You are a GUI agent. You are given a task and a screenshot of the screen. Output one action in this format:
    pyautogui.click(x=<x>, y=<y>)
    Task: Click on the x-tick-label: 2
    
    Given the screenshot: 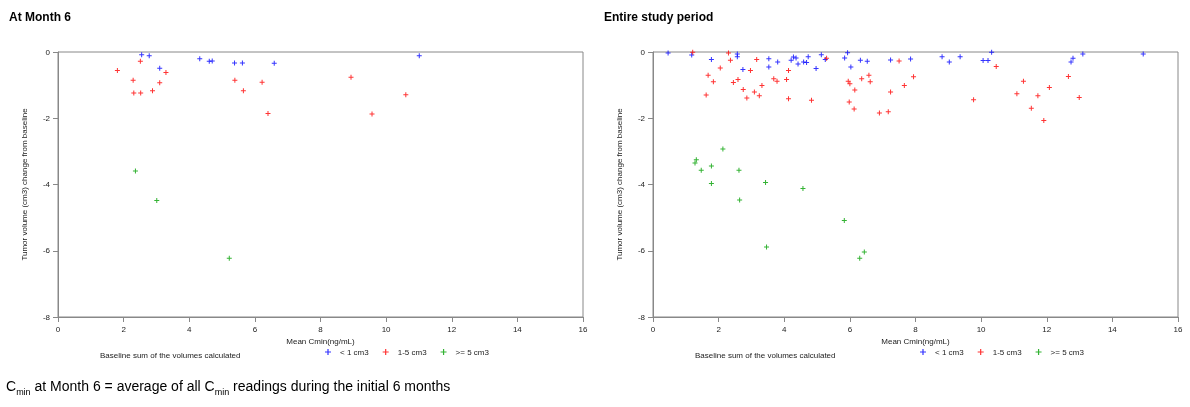 What is the action you would take?
    pyautogui.click(x=124, y=329)
    